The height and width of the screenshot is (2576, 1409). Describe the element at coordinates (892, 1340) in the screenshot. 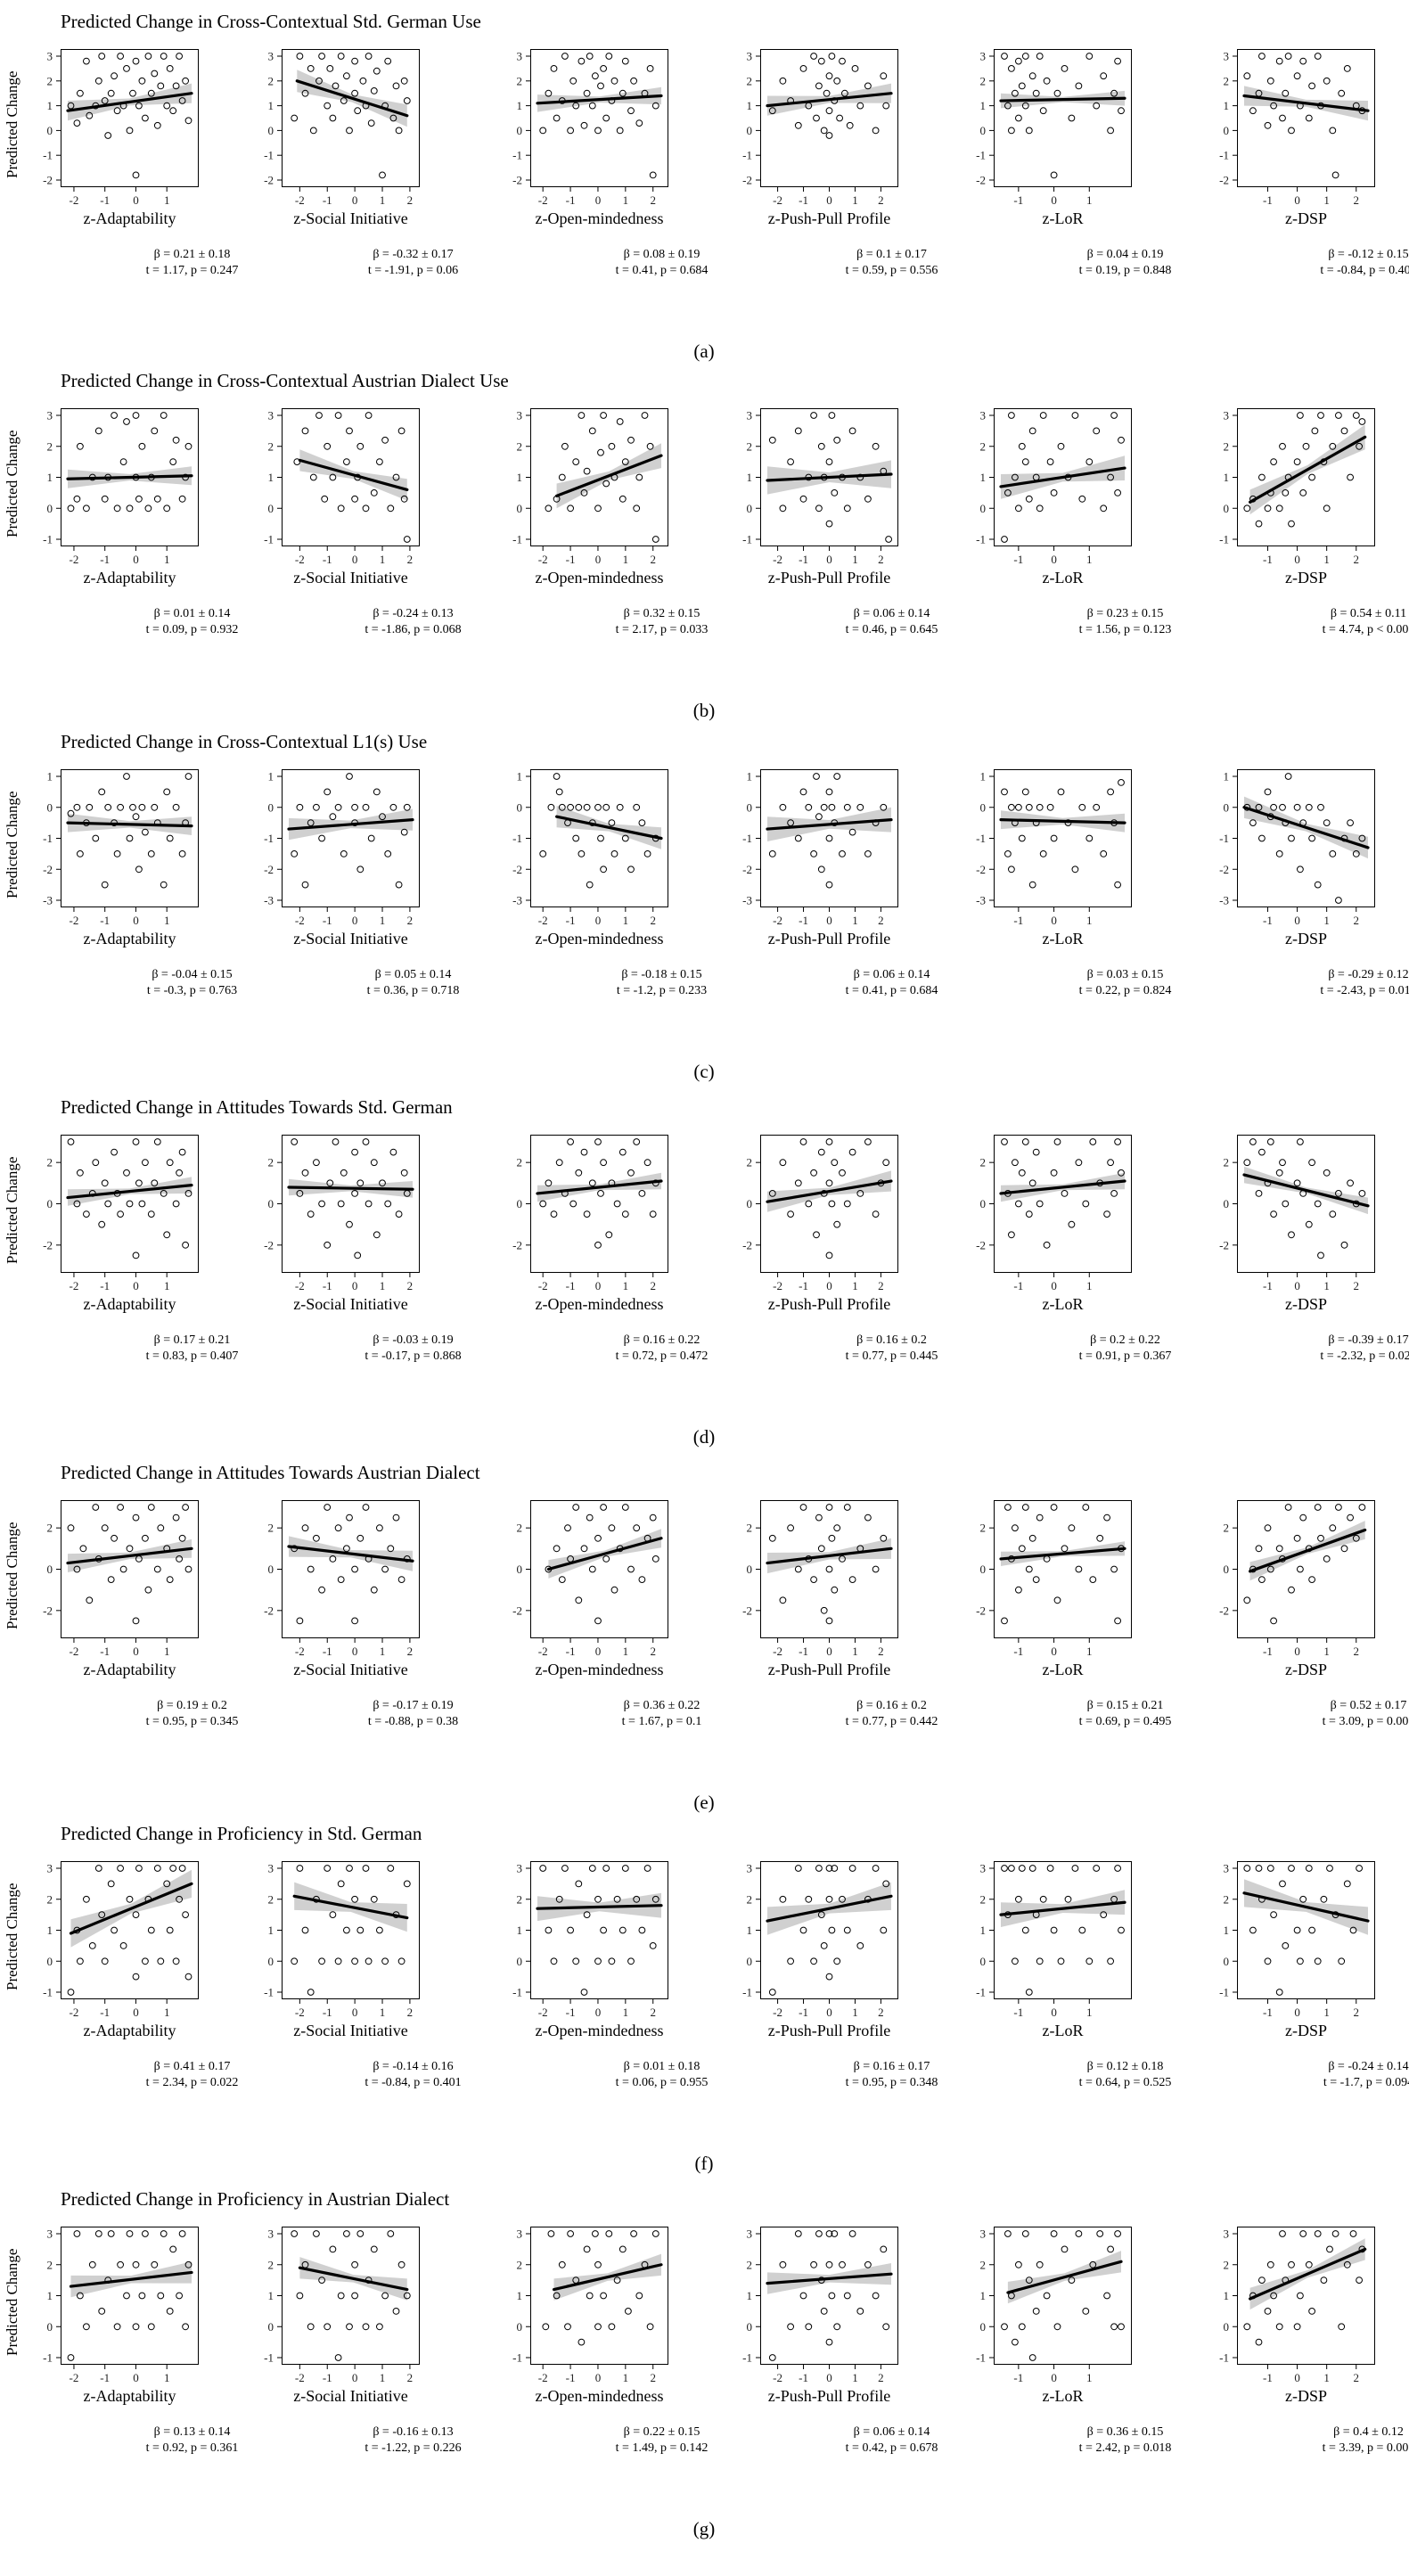

I see `beta-stat: β = 0.16 ± 0.2` at that location.